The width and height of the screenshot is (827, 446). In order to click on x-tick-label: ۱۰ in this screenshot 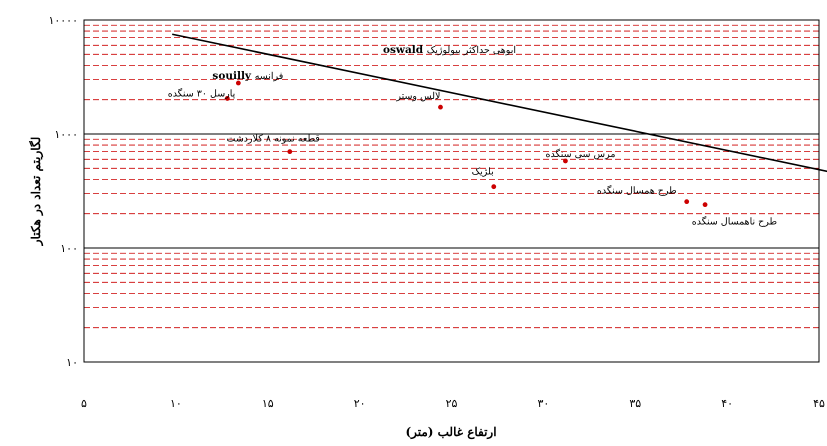, I will do `click(176, 403)`.